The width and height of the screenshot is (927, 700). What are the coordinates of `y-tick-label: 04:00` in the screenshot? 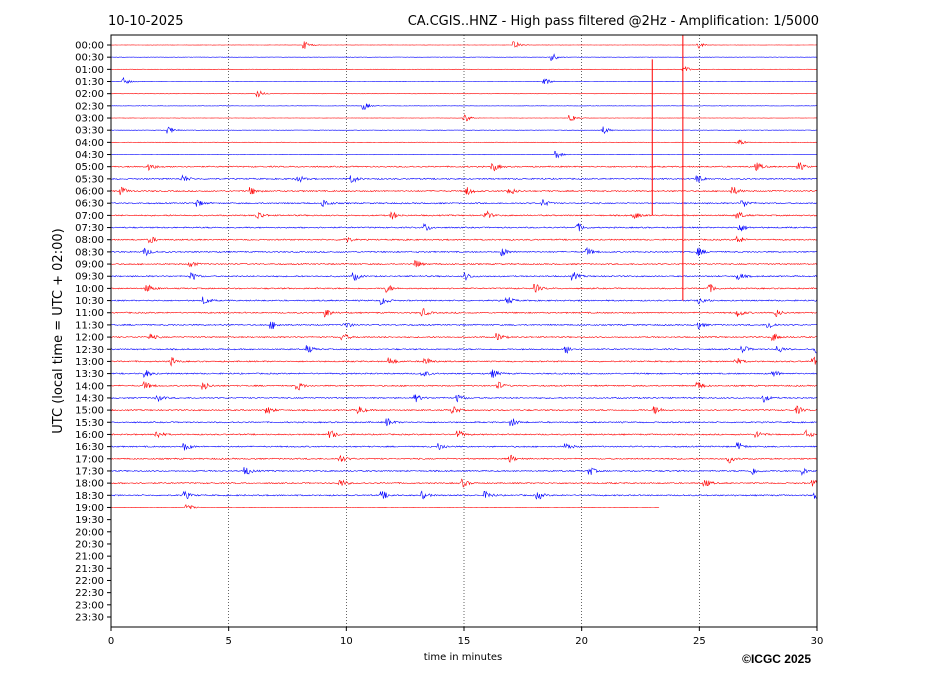 It's located at (89, 143).